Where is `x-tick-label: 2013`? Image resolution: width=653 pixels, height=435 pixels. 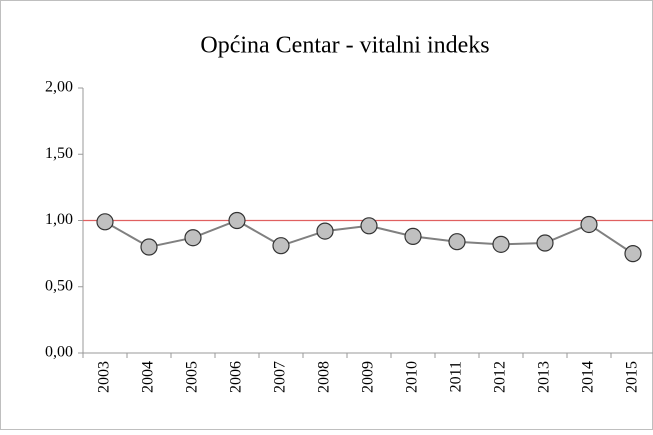 x-tick-label: 2013 is located at coordinates (544, 377).